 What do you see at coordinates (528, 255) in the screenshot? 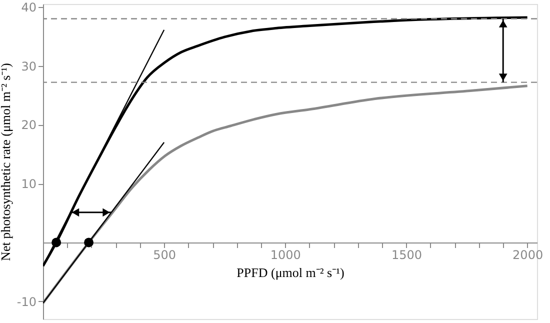
I see `x-tick-label: 2000` at bounding box center [528, 255].